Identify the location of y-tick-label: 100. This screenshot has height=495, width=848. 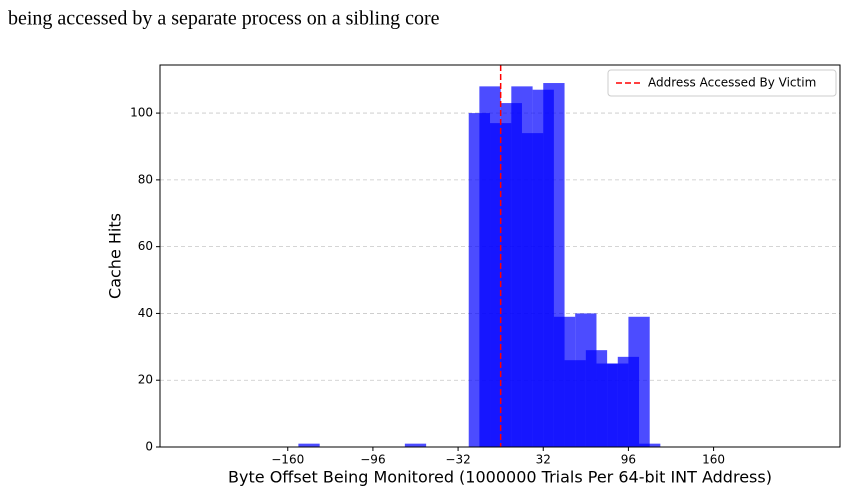
(141, 113).